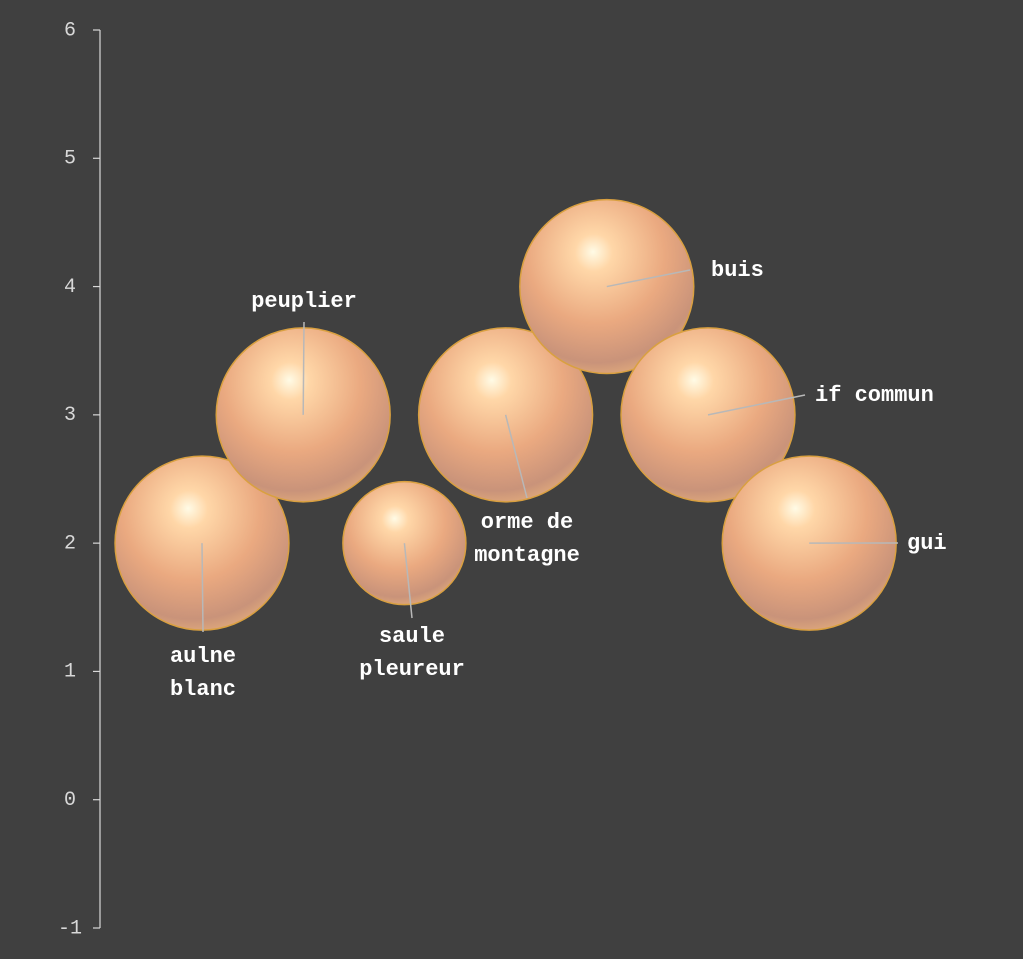 The height and width of the screenshot is (959, 1023). Describe the element at coordinates (70, 543) in the screenshot. I see `y-tick-label: 2` at that location.